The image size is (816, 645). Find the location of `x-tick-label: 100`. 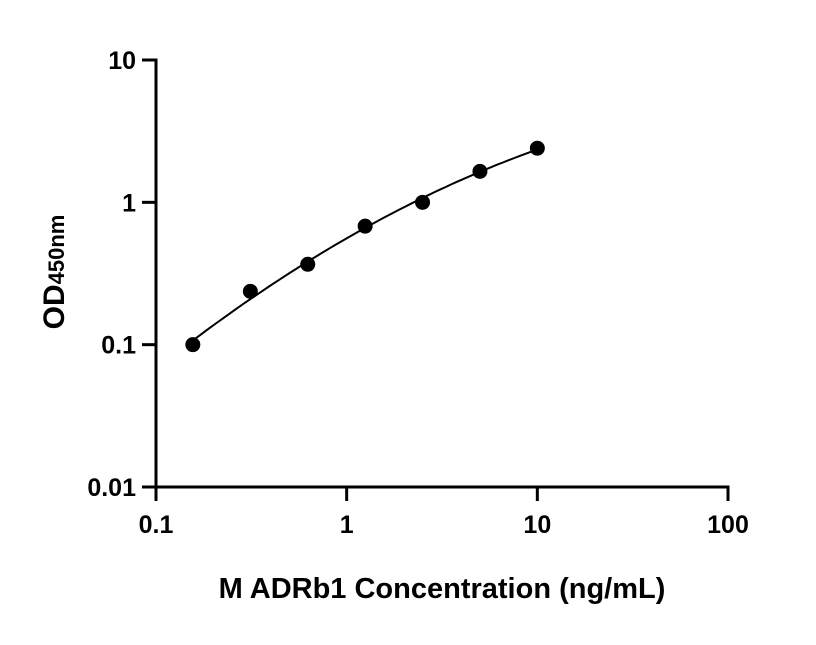

x-tick-label: 100 is located at coordinates (728, 525).